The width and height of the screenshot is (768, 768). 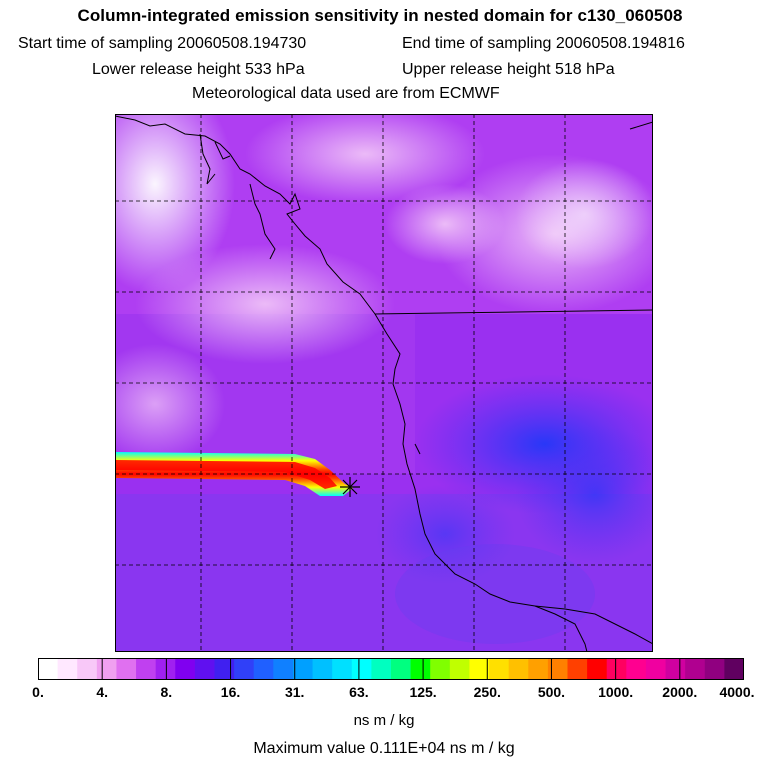 I want to click on color-scale-tick-label: 16., so click(x=230, y=692).